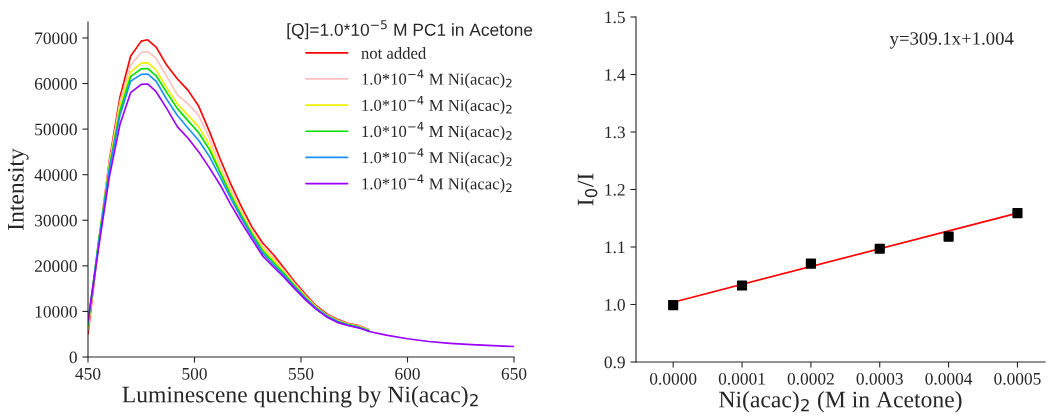 This screenshot has width=1055, height=416. I want to click on x-tick-label: 0.0002, so click(810, 378).